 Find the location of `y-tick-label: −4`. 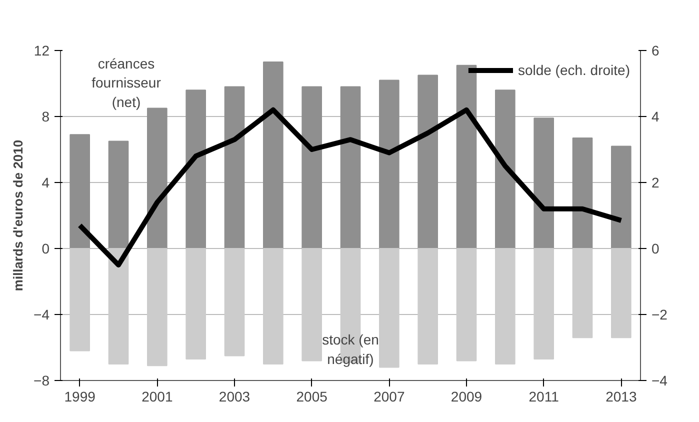

y-tick-label: −4 is located at coordinates (42, 314).